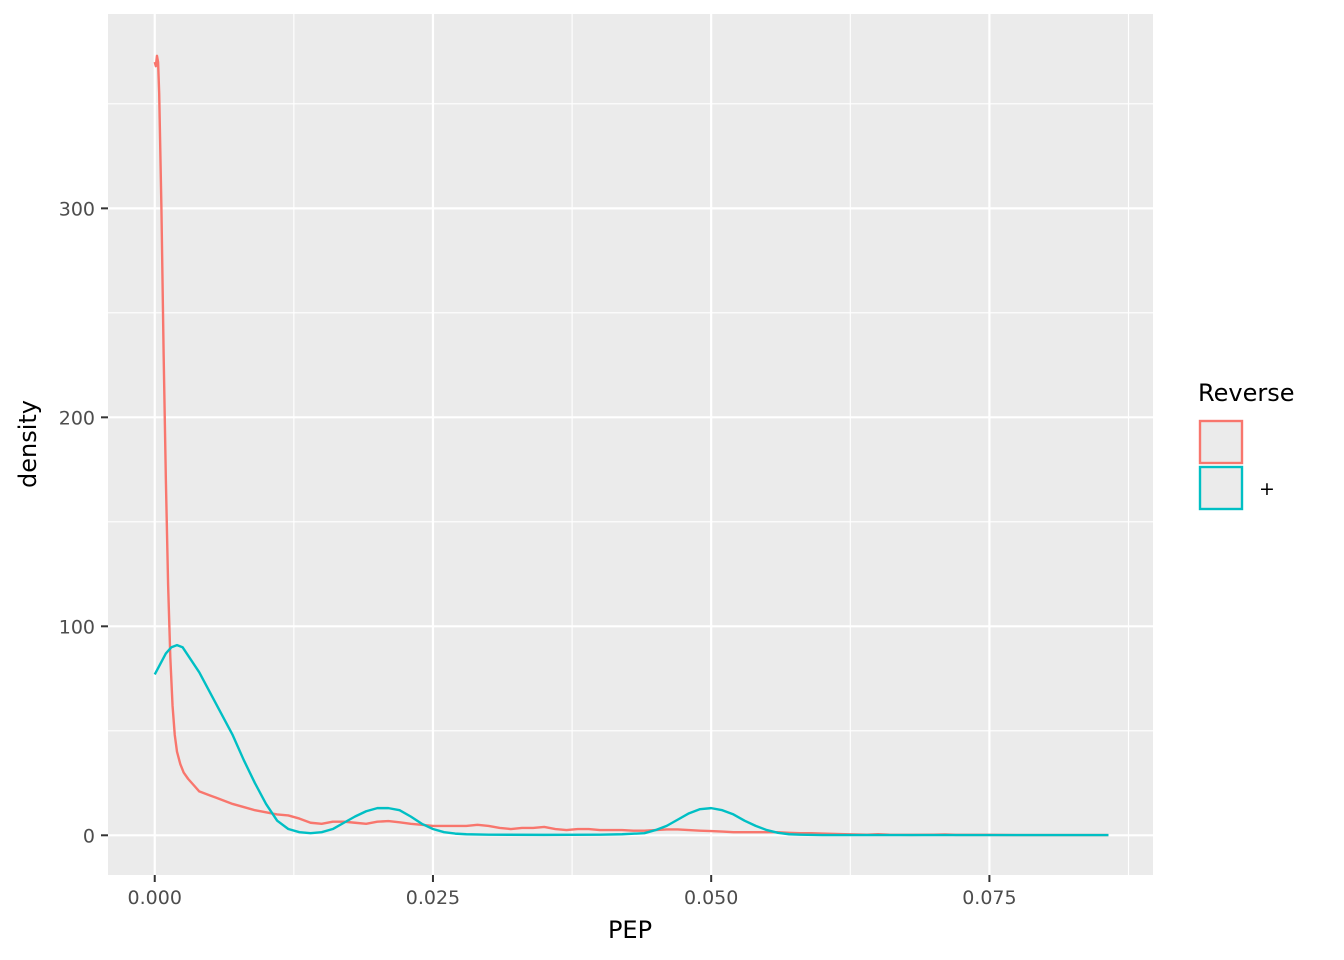 This screenshot has width=1344, height=960. I want to click on x-tick-label: 0.075, so click(989, 898).